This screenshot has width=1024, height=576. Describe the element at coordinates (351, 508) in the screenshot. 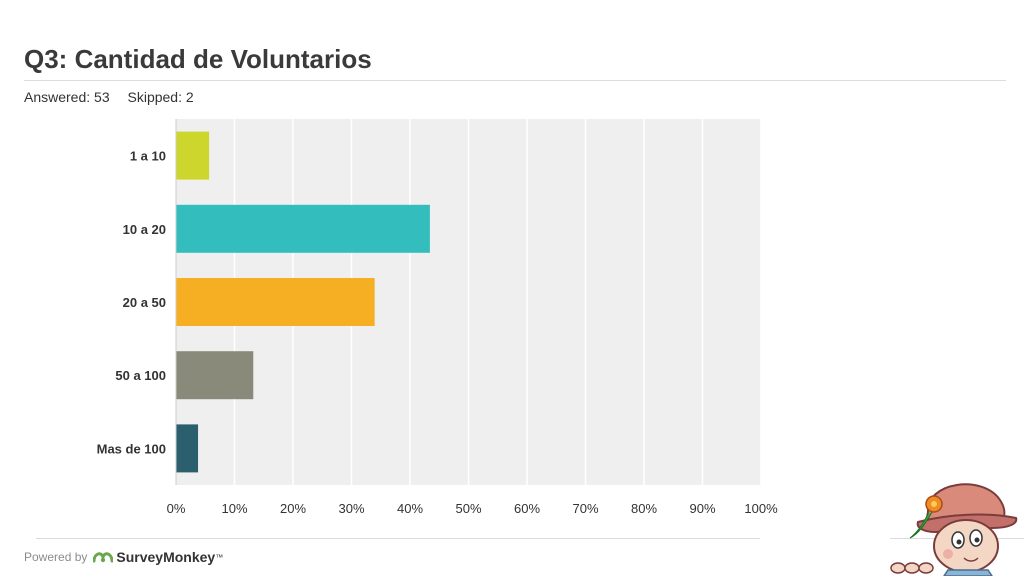

I see `x-tick-label: 30%` at that location.